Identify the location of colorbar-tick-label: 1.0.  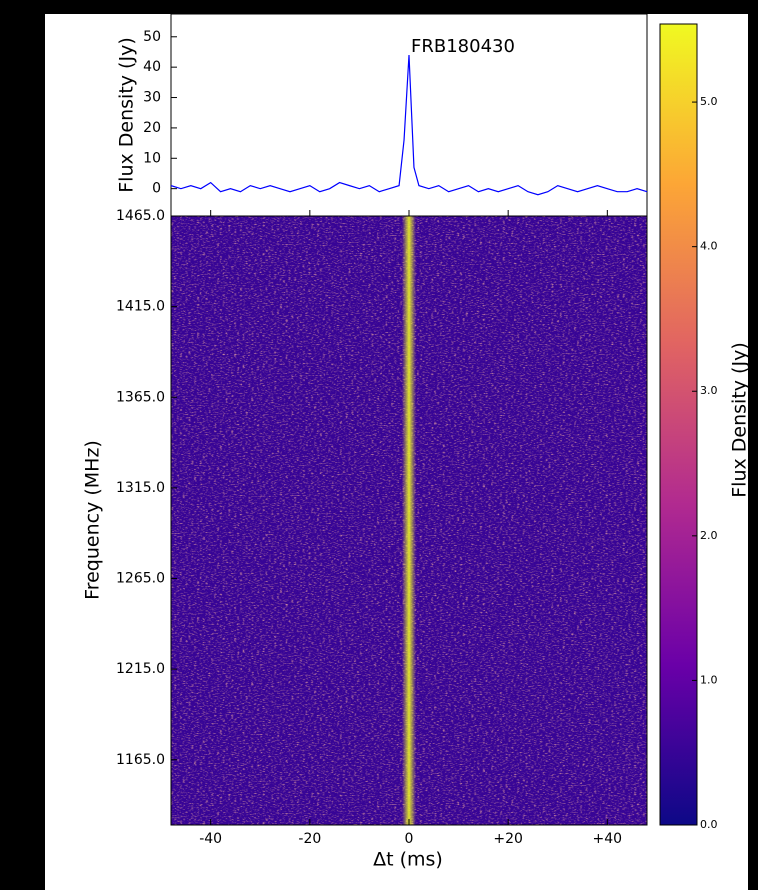
(709, 679).